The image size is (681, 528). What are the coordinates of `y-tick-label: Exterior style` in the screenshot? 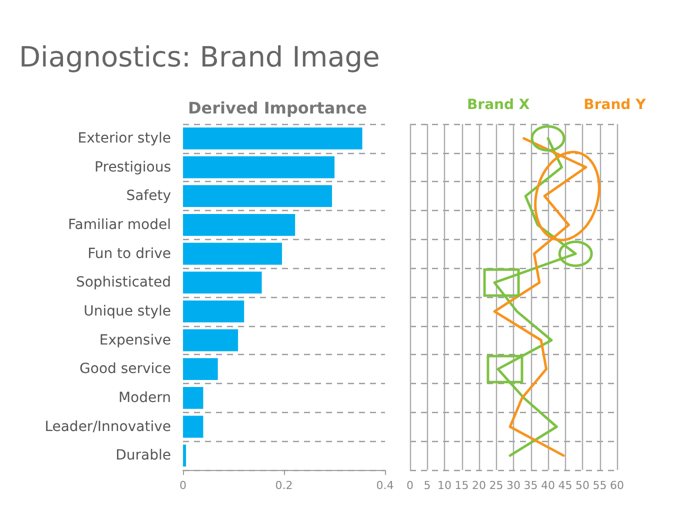 It's located at (124, 138).